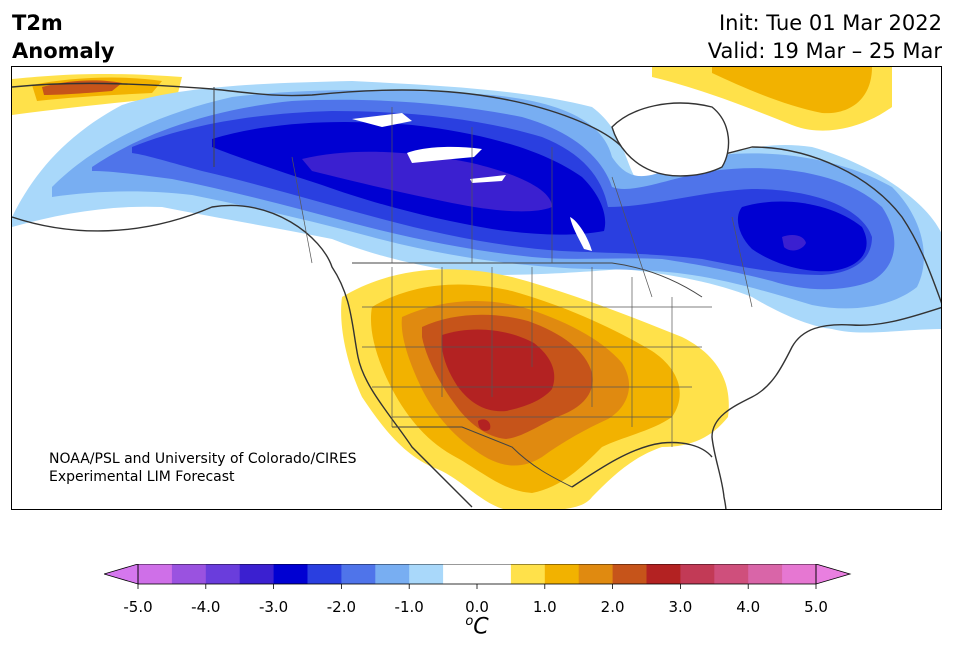 This screenshot has width=953, height=656. What do you see at coordinates (63, 51) in the screenshot?
I see `quantity-label: Anomaly` at bounding box center [63, 51].